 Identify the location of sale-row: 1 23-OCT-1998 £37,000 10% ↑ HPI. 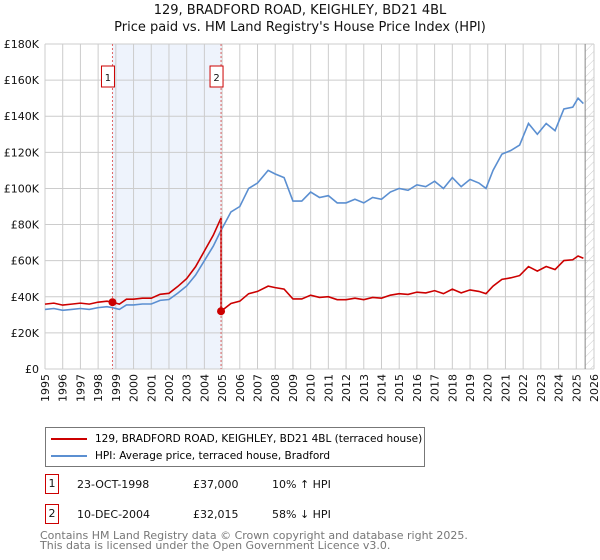
(188, 484).